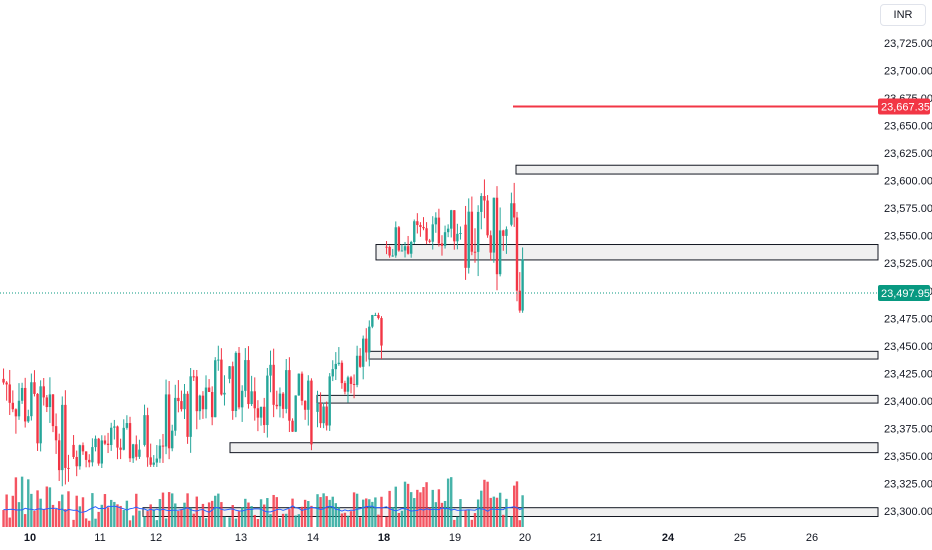 This screenshot has width=932, height=550. What do you see at coordinates (525, 538) in the screenshot?
I see `date-tick-label: 20` at bounding box center [525, 538].